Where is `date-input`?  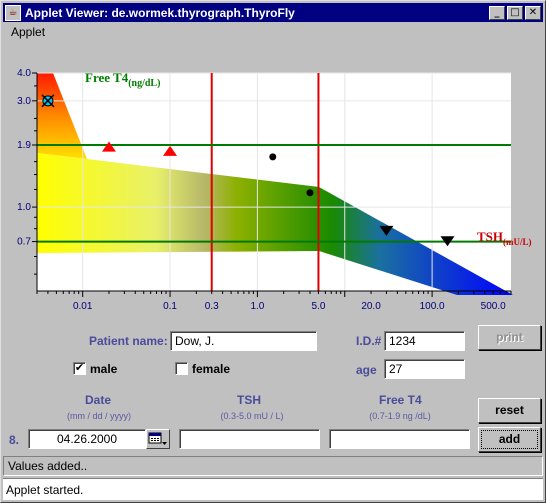 date-input is located at coordinates (87, 439).